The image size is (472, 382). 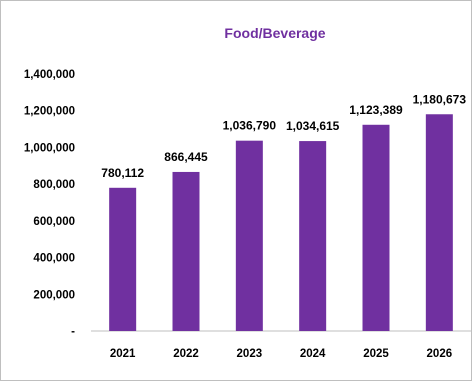 What do you see at coordinates (250, 126) in the screenshot?
I see `data-label: 1,036,790` at bounding box center [250, 126].